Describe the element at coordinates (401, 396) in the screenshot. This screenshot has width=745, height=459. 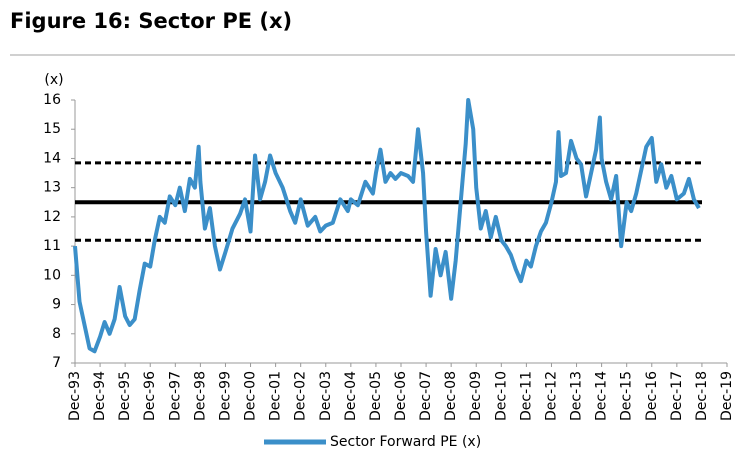
I see `x-tick-label: Dec-06` at that location.